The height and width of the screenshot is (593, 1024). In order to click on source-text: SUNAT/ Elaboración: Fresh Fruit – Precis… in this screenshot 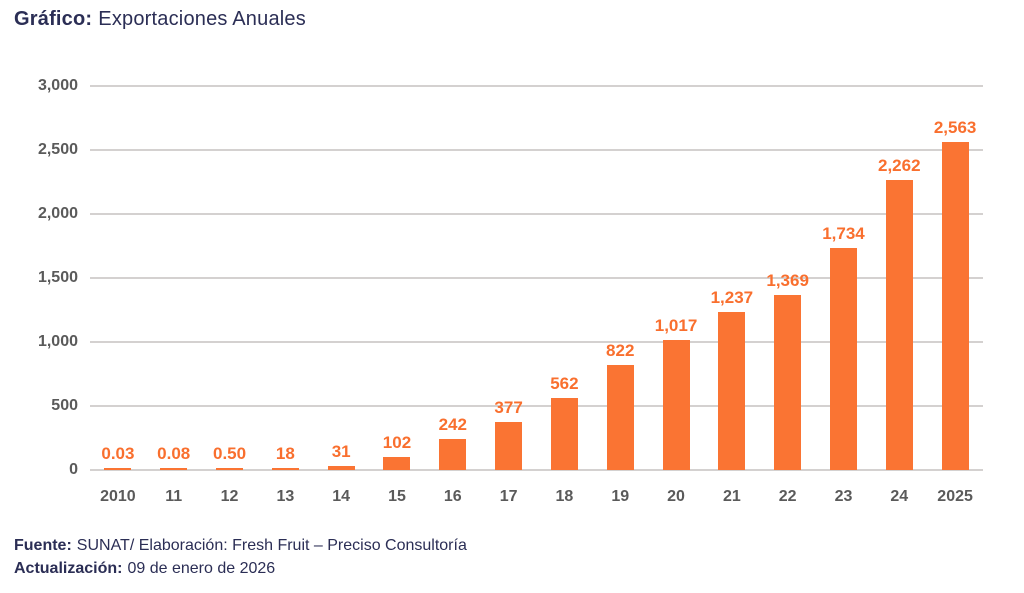, I will do `click(271, 545)`.